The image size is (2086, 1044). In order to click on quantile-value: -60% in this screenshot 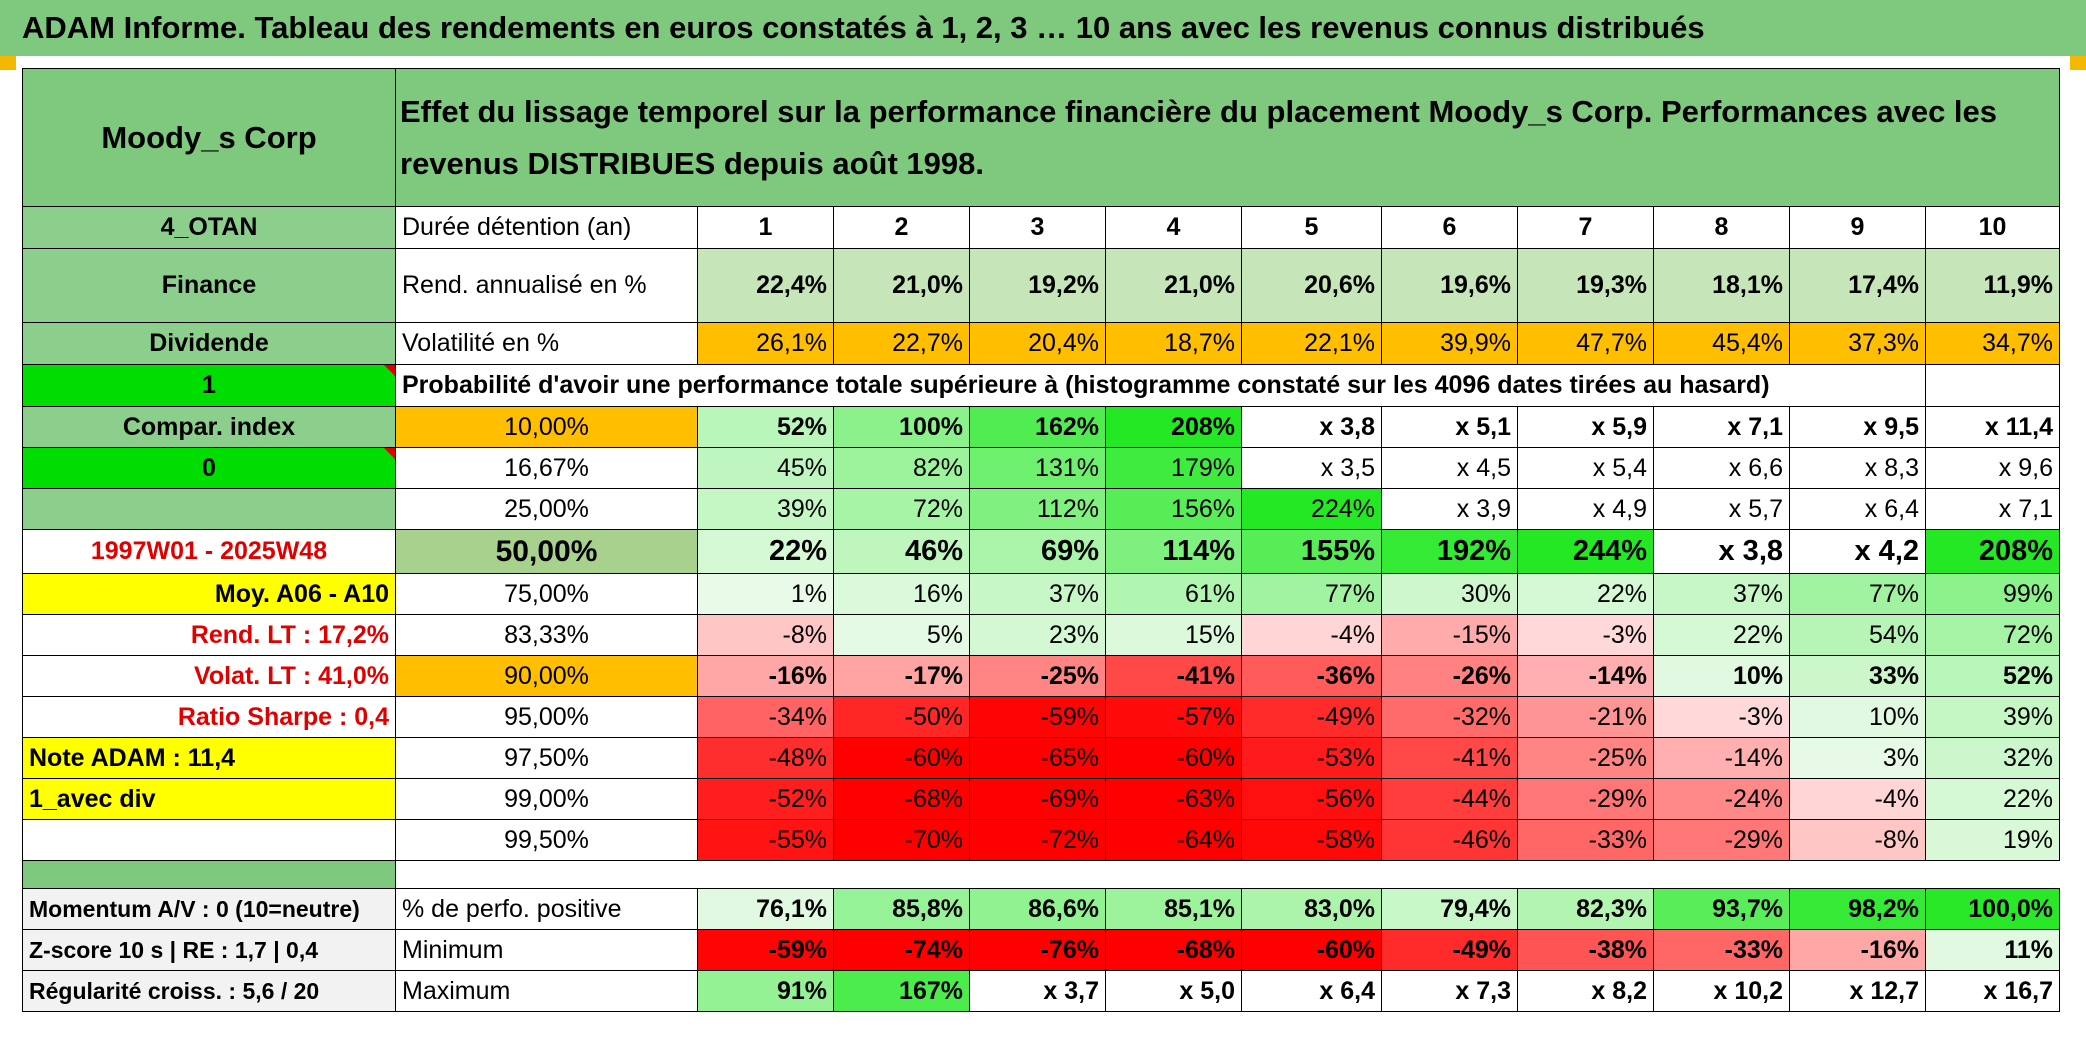, I will do `click(1173, 758)`.